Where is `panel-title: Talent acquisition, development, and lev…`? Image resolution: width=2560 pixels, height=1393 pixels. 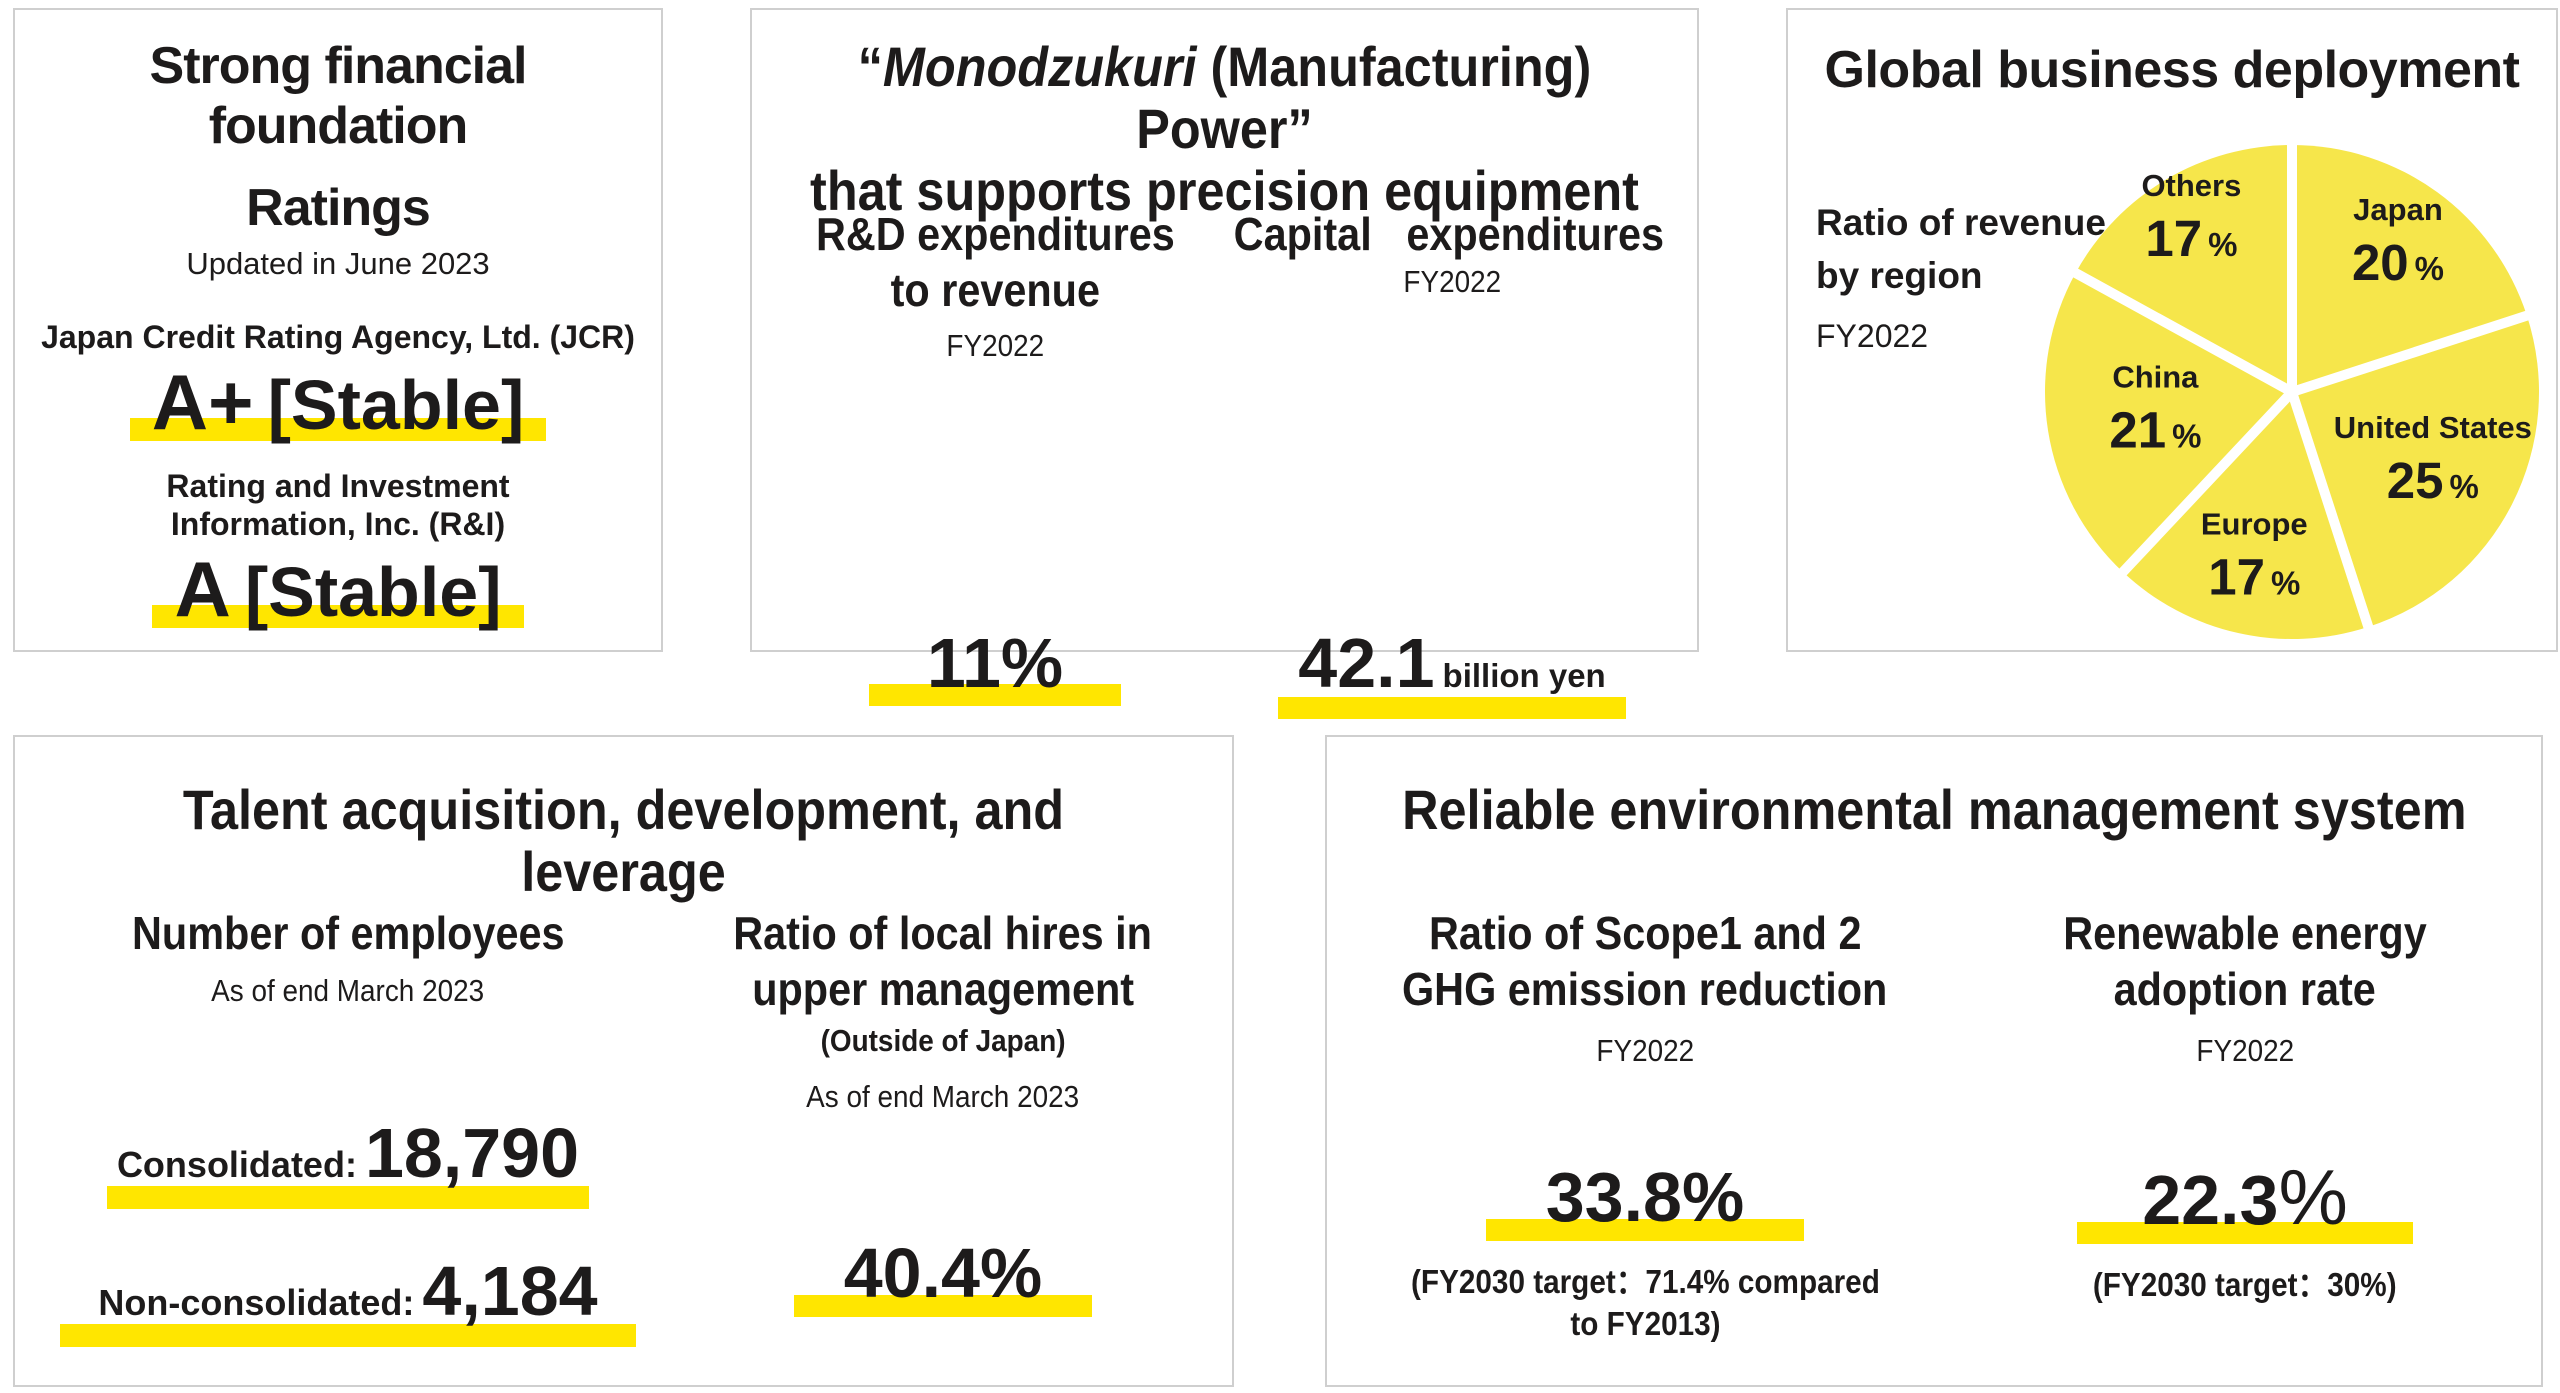
panel-title: Talent acquisition, development, and lev… is located at coordinates (623, 841).